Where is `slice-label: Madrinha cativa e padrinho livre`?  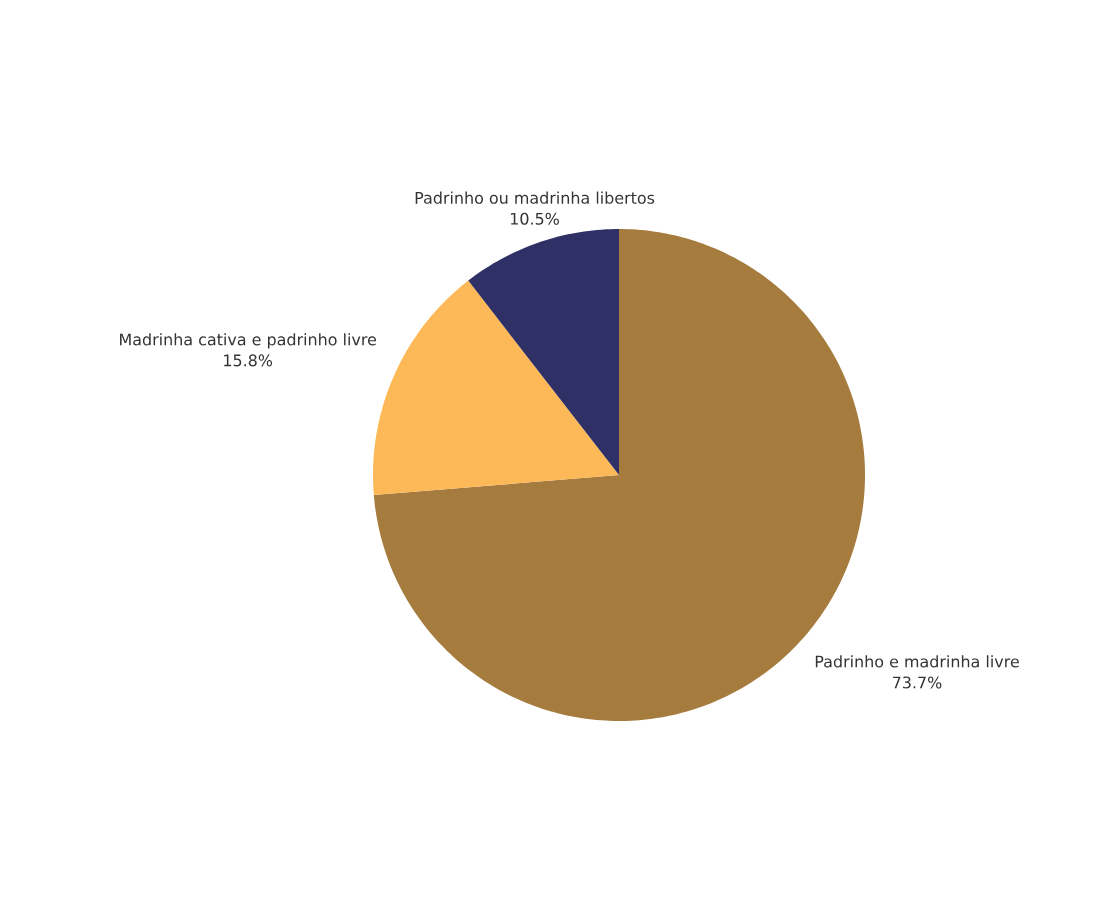 slice-label: Madrinha cativa e padrinho livre is located at coordinates (248, 341).